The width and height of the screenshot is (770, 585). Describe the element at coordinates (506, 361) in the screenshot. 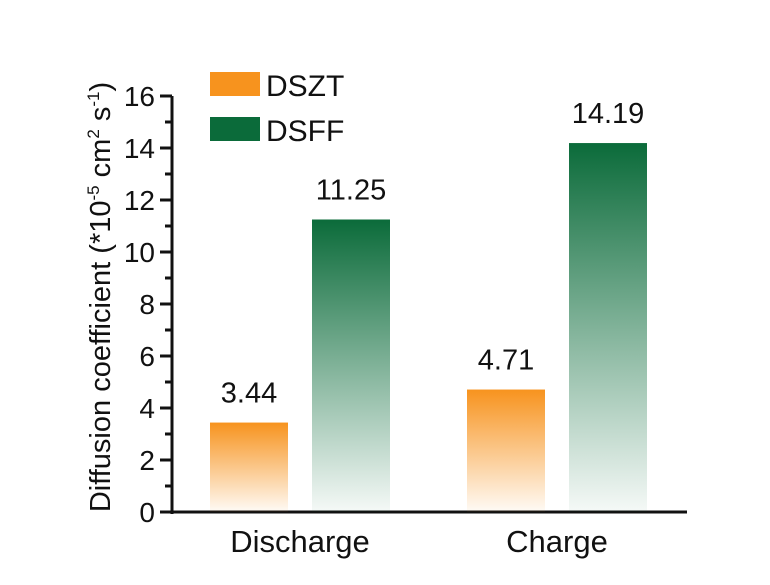

I see `data-label-dszt-charge: 4.71` at that location.